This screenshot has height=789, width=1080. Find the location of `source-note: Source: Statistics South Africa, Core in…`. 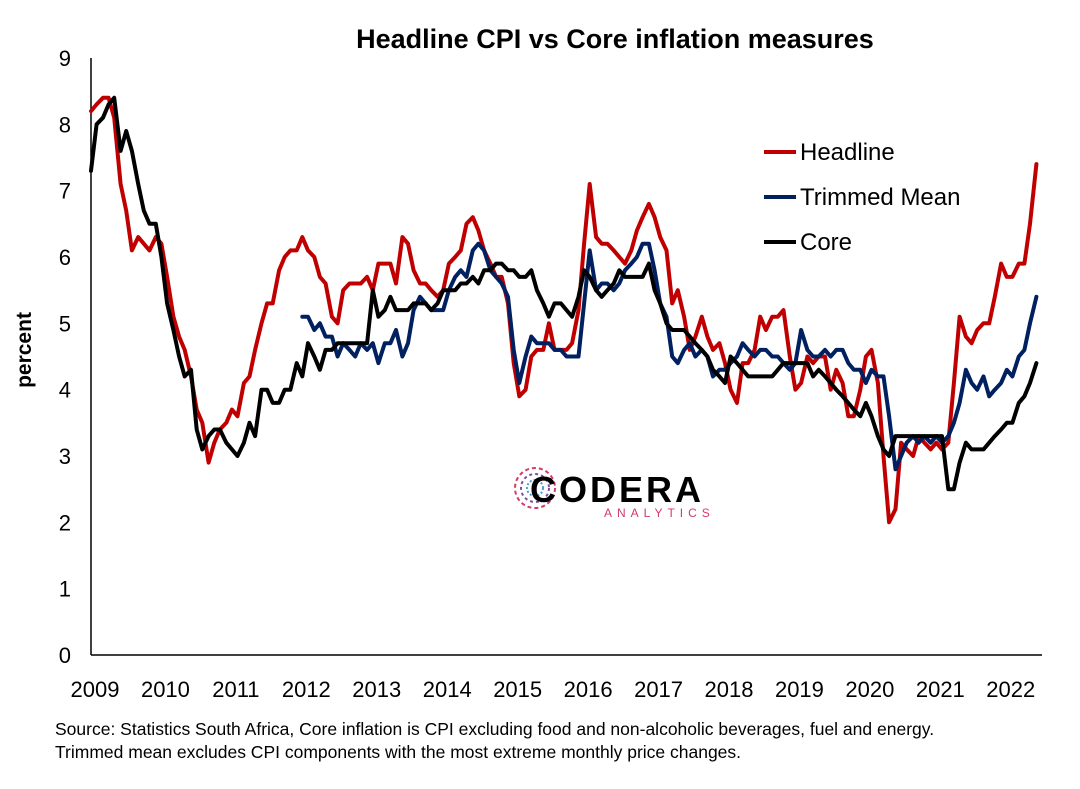

source-note: Source: Statistics South Africa, Core in… is located at coordinates (560, 741).